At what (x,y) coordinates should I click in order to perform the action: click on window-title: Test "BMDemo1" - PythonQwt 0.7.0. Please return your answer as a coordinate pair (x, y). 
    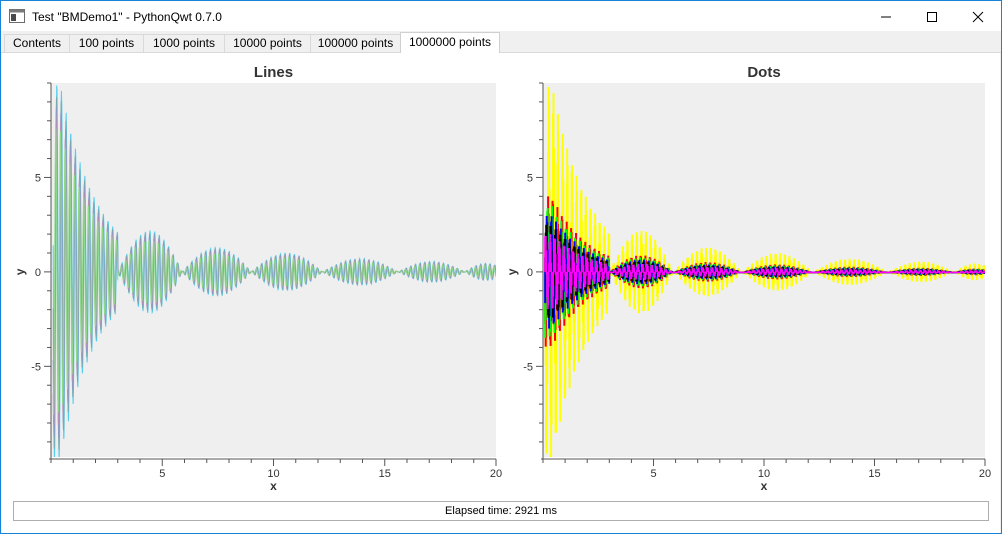
    Looking at the image, I should click on (127, 17).